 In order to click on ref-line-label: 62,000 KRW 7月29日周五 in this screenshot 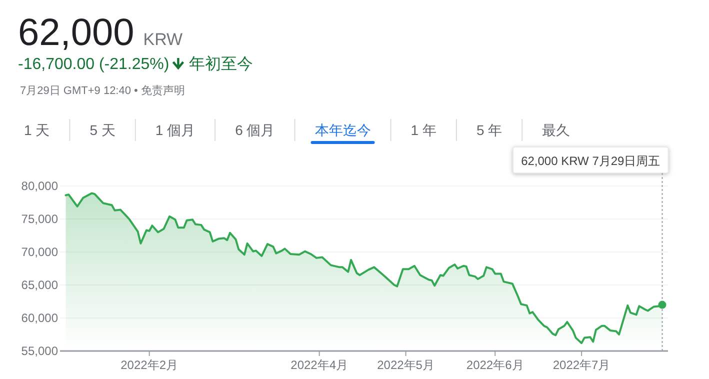, I will do `click(590, 161)`.